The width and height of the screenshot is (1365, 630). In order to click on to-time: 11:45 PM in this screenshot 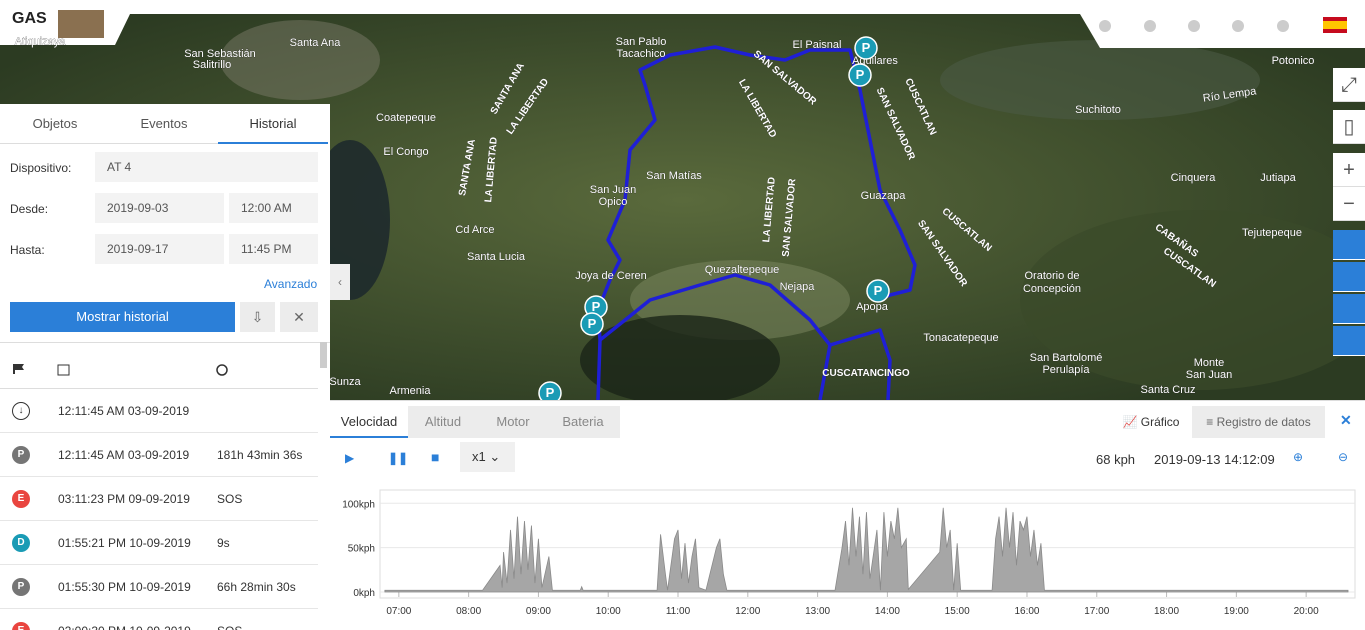, I will do `click(273, 249)`.